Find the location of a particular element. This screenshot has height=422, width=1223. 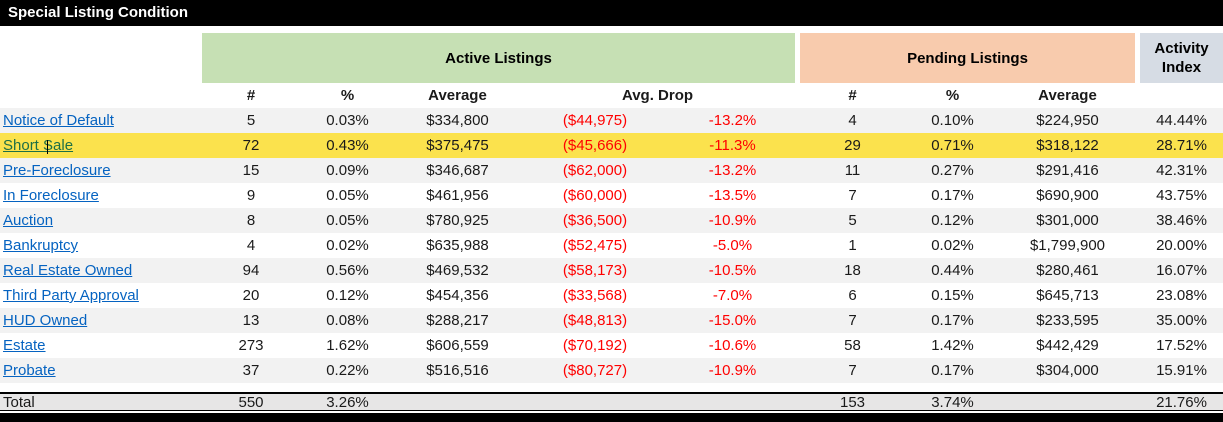

avg-drop-percent-cell: -13.2% is located at coordinates (732, 170).